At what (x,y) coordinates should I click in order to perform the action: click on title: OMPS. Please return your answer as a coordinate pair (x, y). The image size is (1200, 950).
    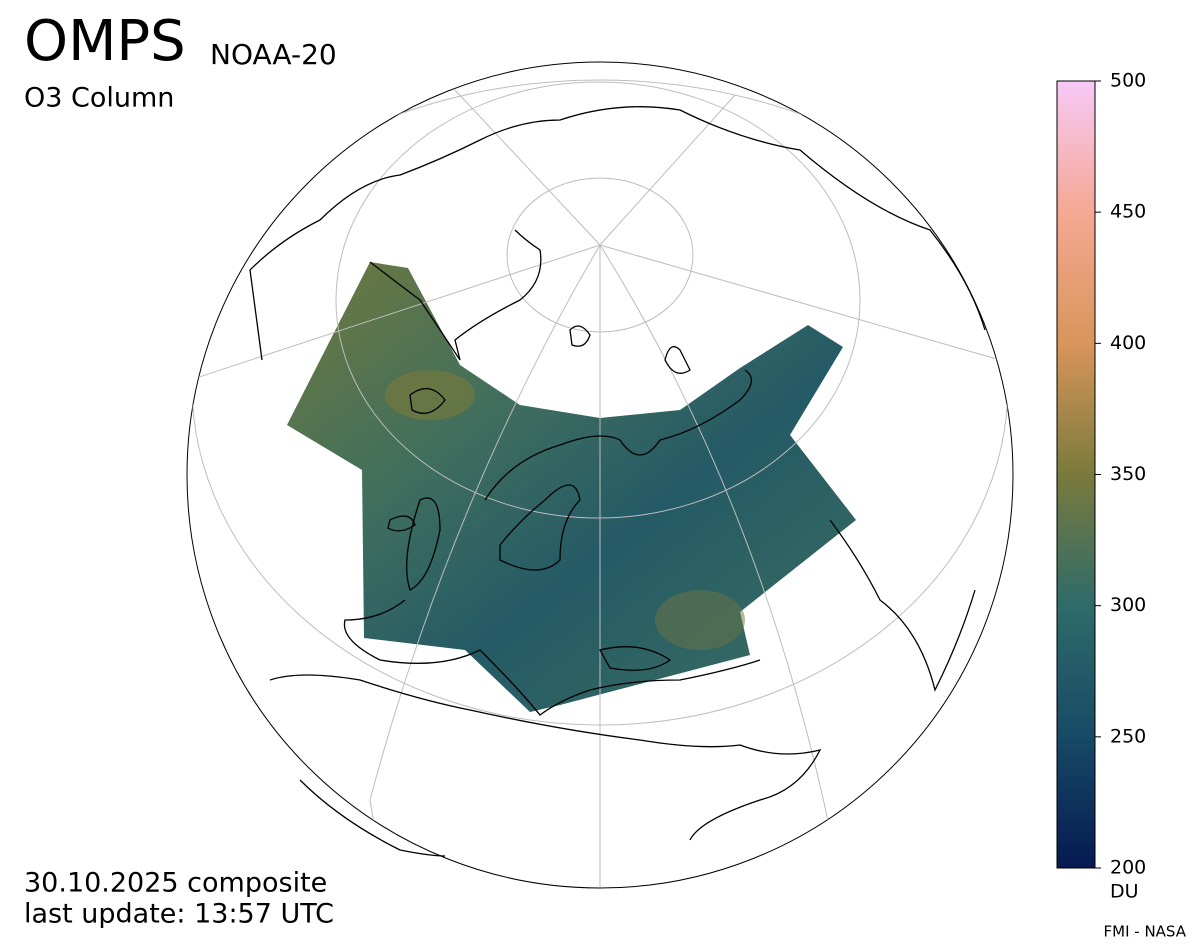
    Looking at the image, I should click on (105, 41).